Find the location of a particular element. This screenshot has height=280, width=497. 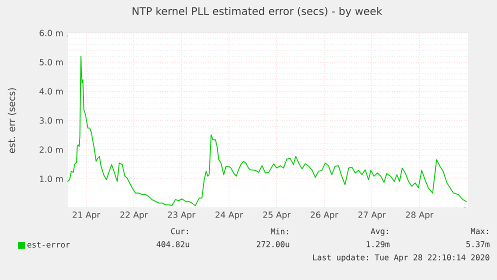

x-tick-label: 22 Apr is located at coordinates (134, 216).